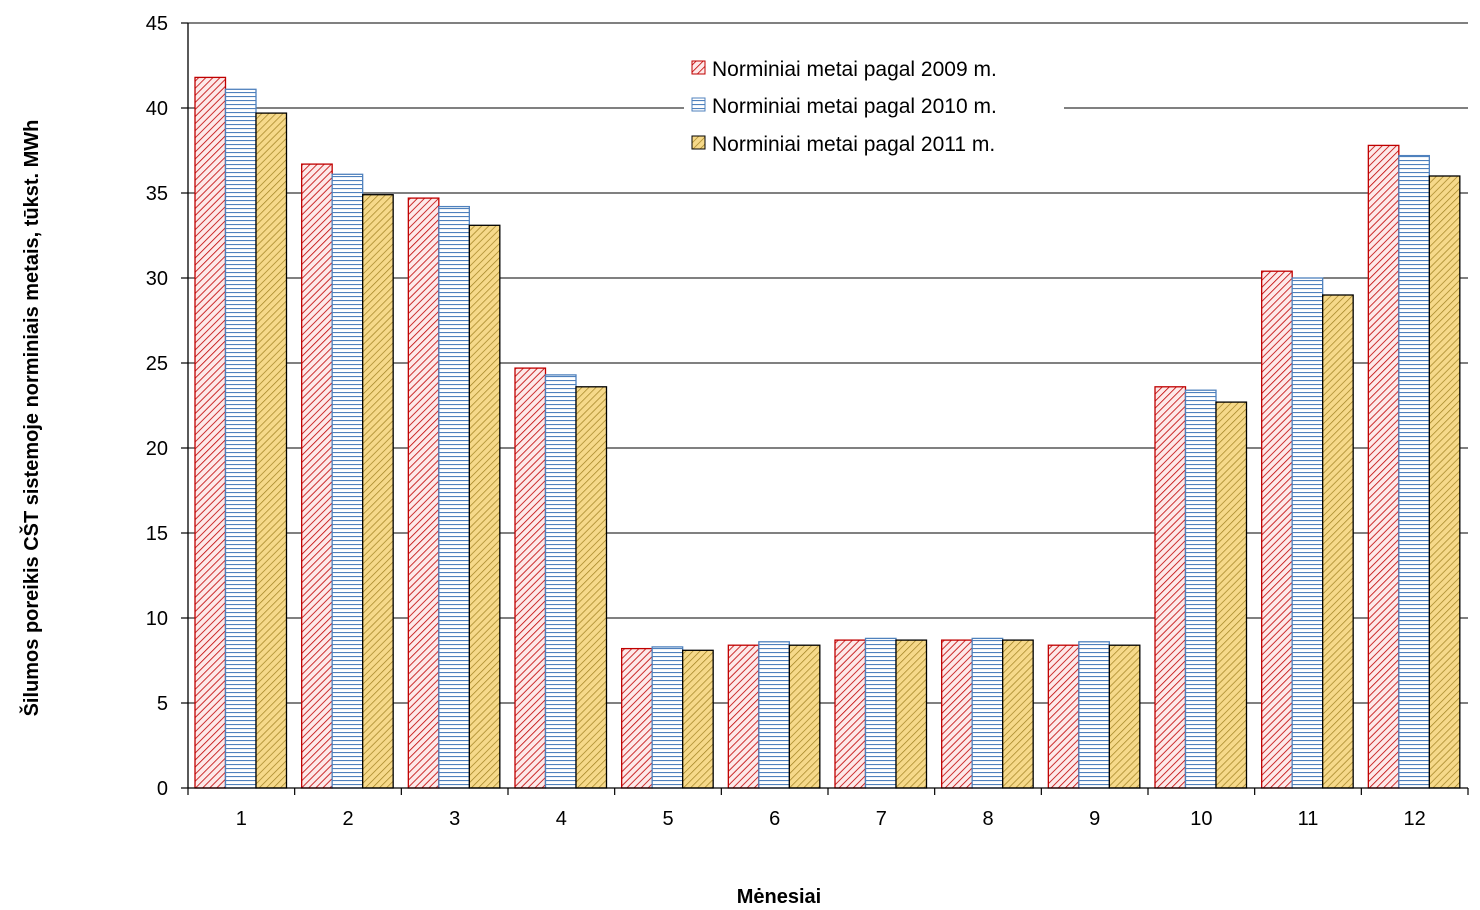 The height and width of the screenshot is (910, 1480). What do you see at coordinates (162, 789) in the screenshot?
I see `y-tick-label: 0` at bounding box center [162, 789].